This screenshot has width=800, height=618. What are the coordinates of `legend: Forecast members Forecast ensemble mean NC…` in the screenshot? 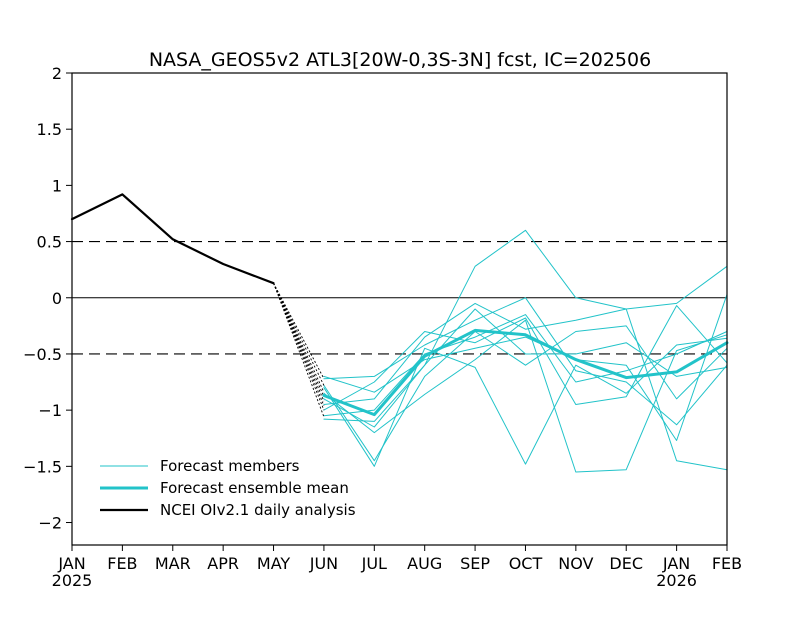 It's located at (228, 488).